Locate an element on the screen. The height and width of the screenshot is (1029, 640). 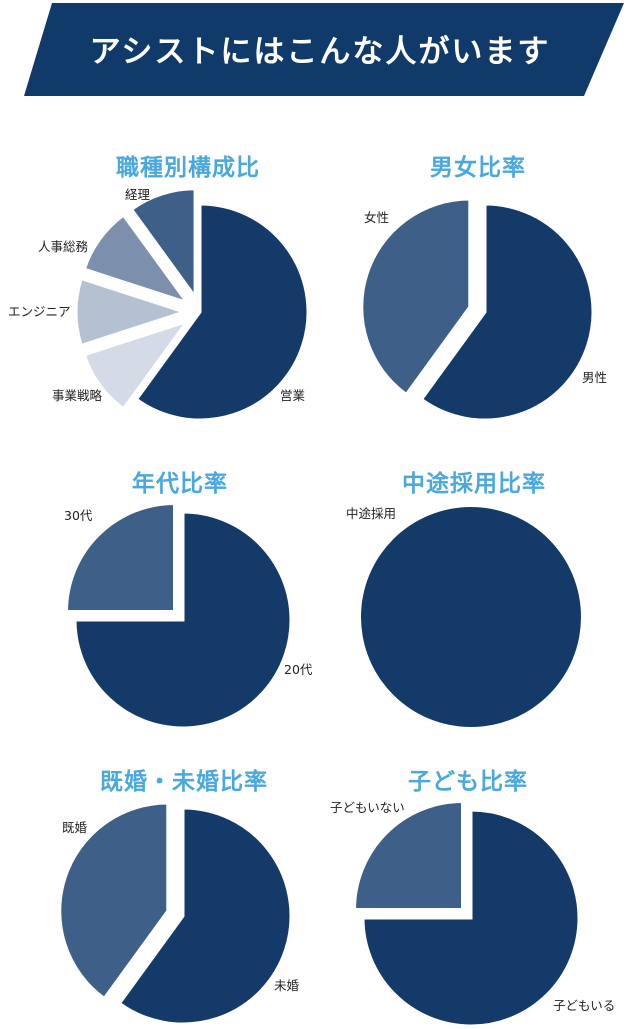
chart-title-gender: 男女比率 is located at coordinates (478, 168).